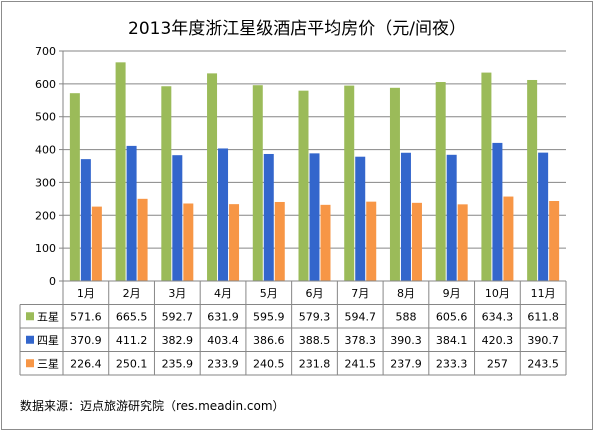  I want to click on data-label: 390.7, so click(543, 340).